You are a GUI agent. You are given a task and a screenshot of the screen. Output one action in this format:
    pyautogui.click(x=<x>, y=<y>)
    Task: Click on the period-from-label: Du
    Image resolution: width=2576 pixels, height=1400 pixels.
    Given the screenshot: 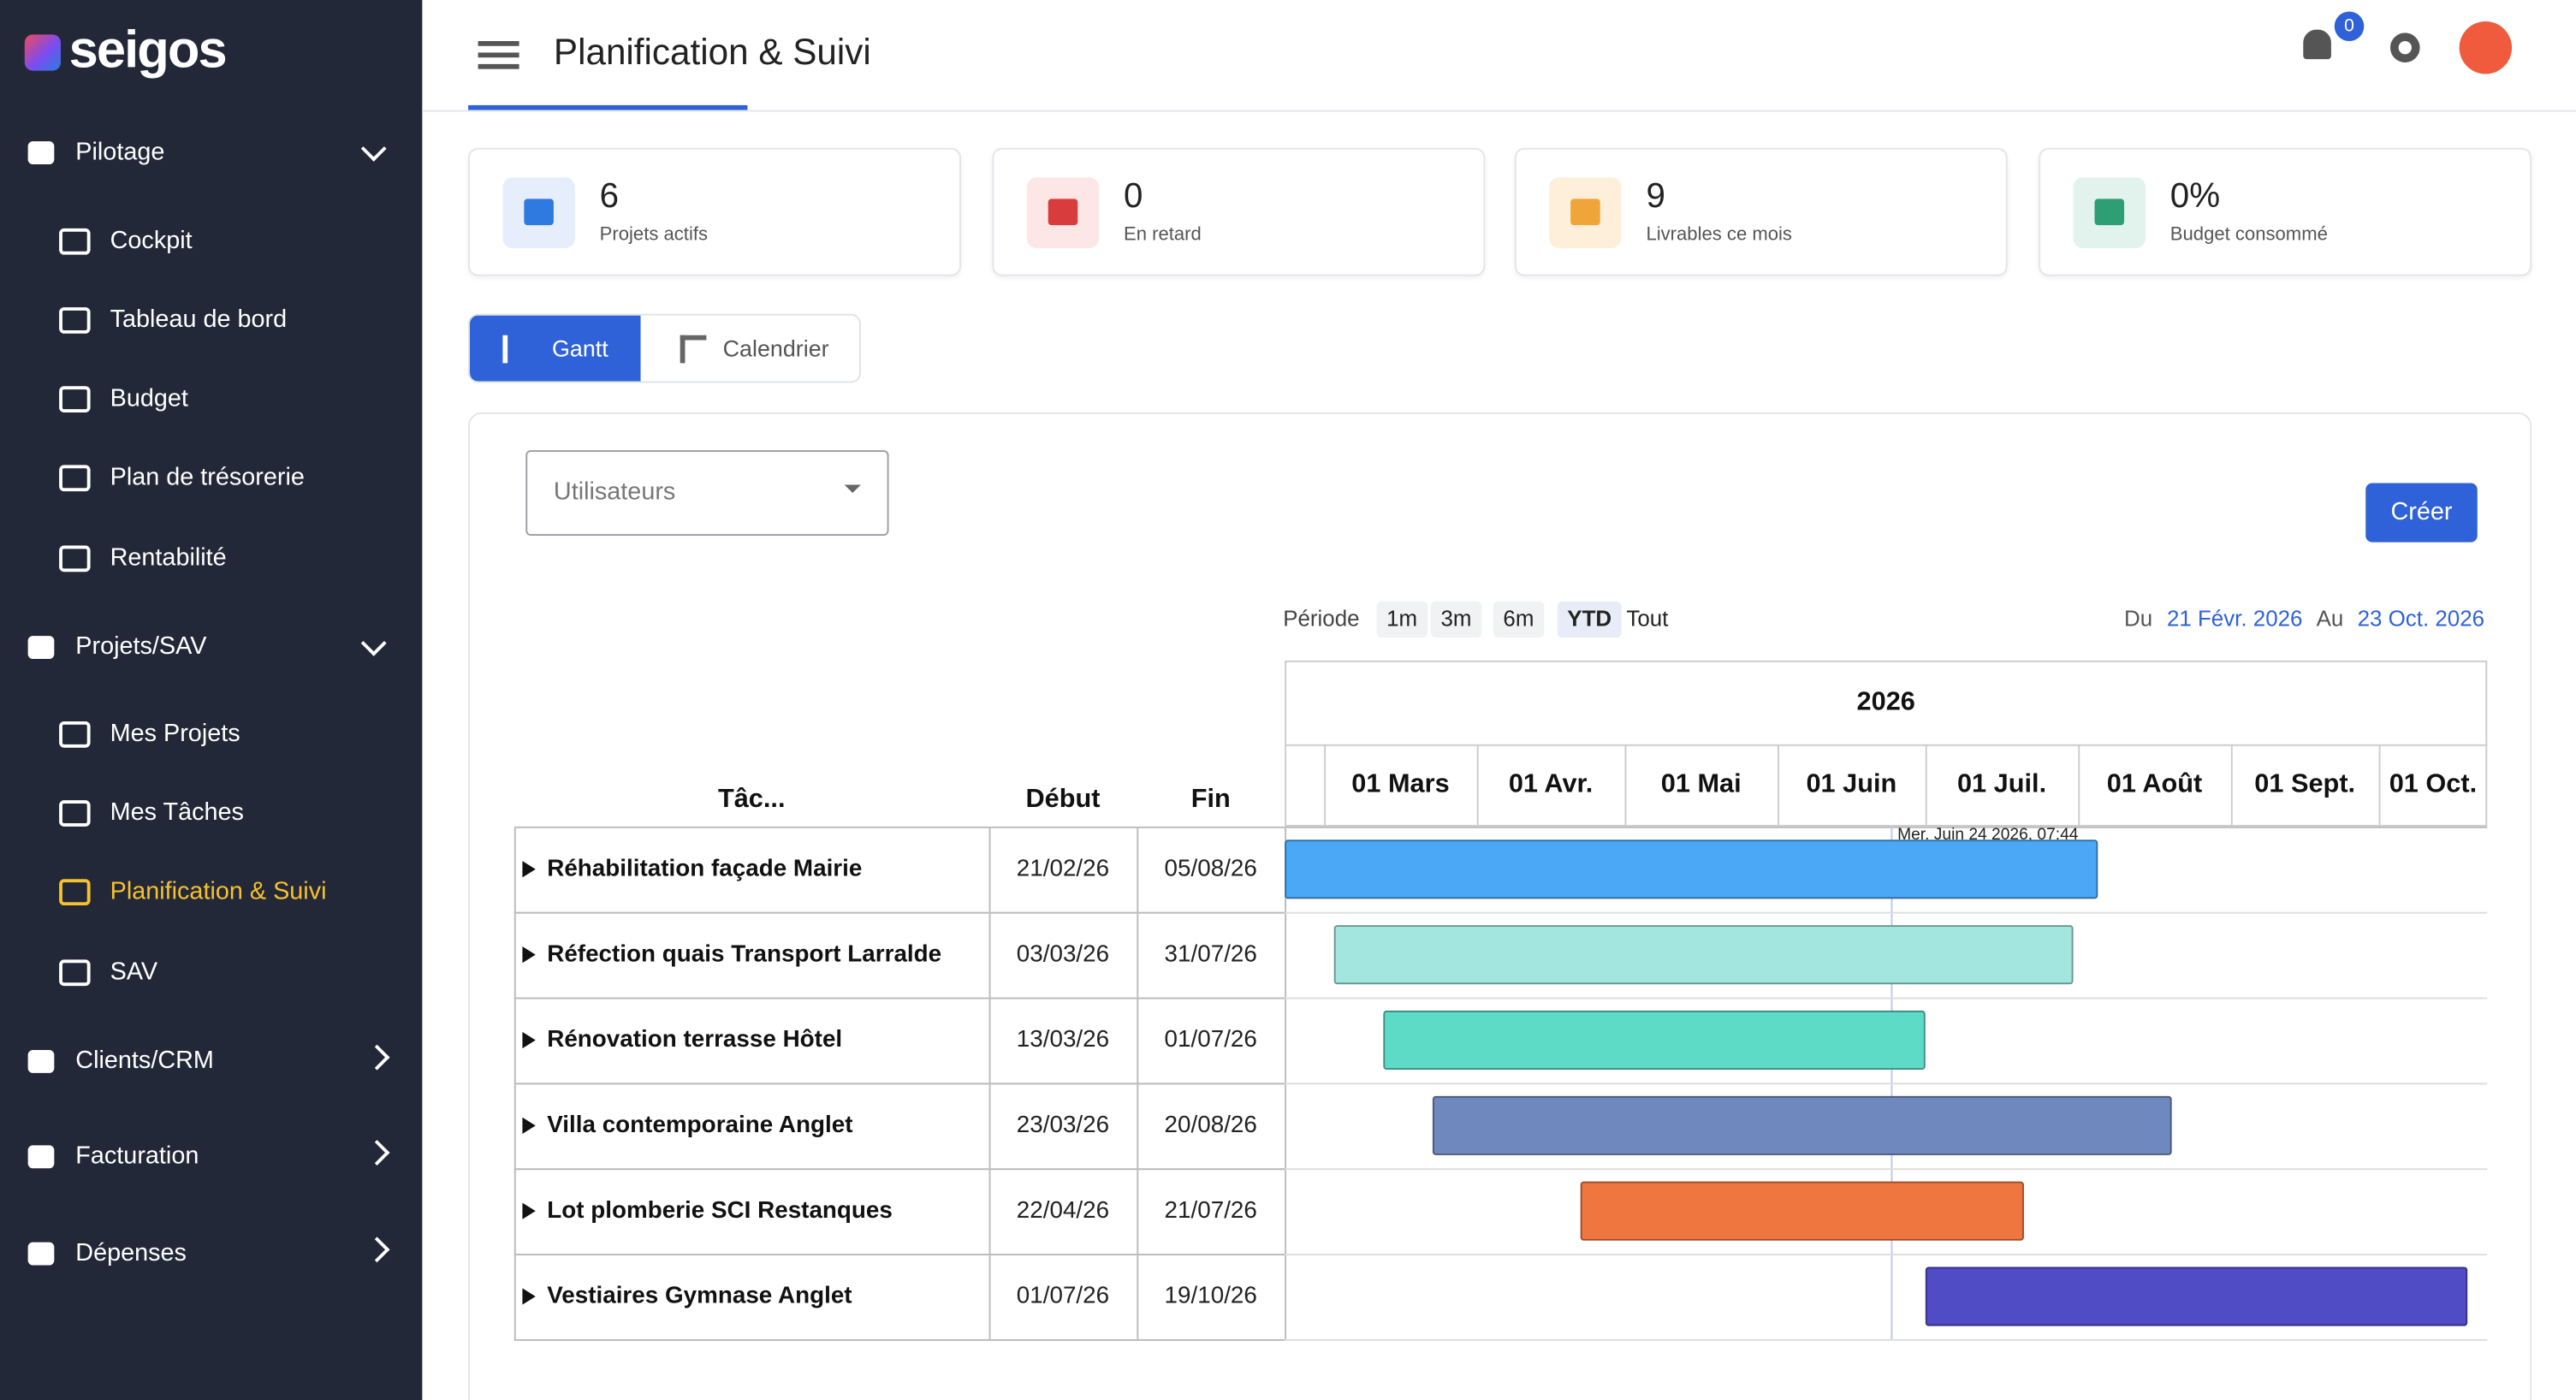 What is the action you would take?
    pyautogui.click(x=2138, y=619)
    